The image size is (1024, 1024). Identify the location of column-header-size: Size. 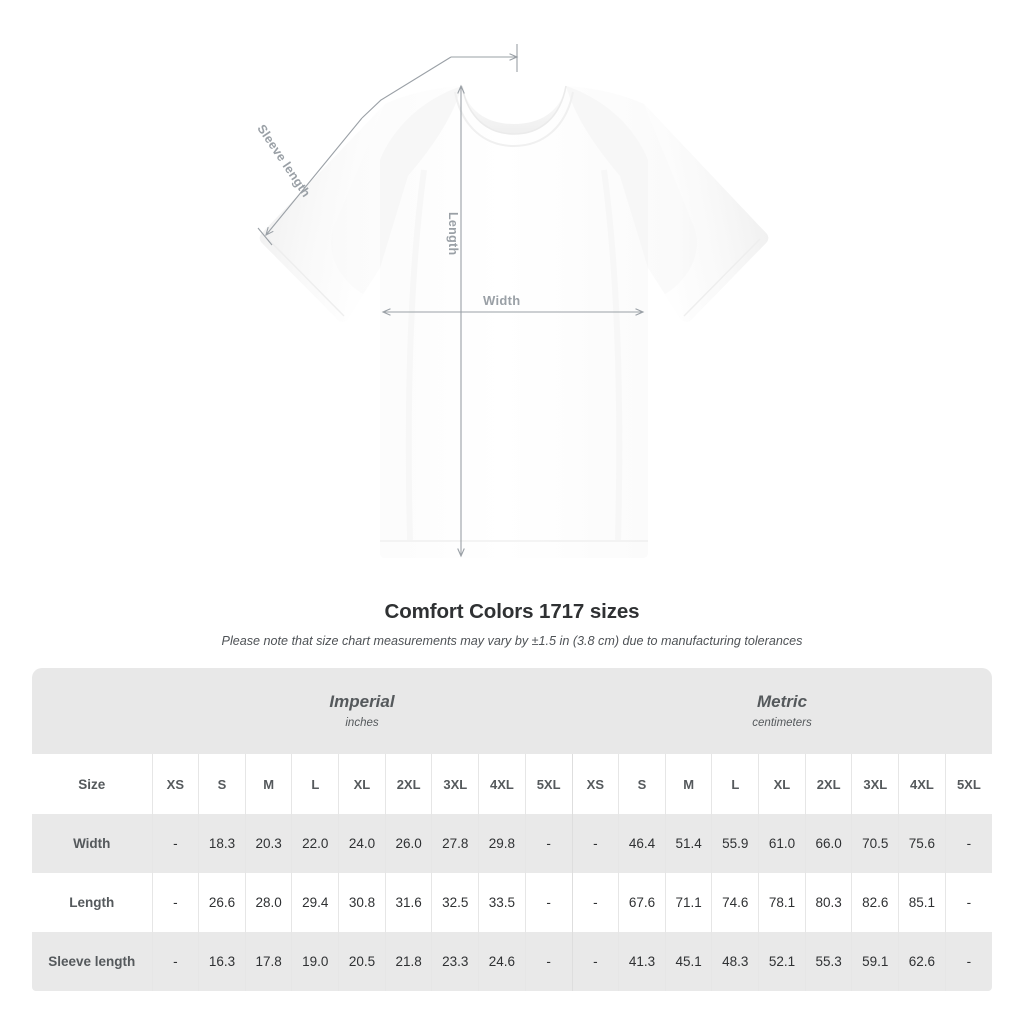
(92, 784).